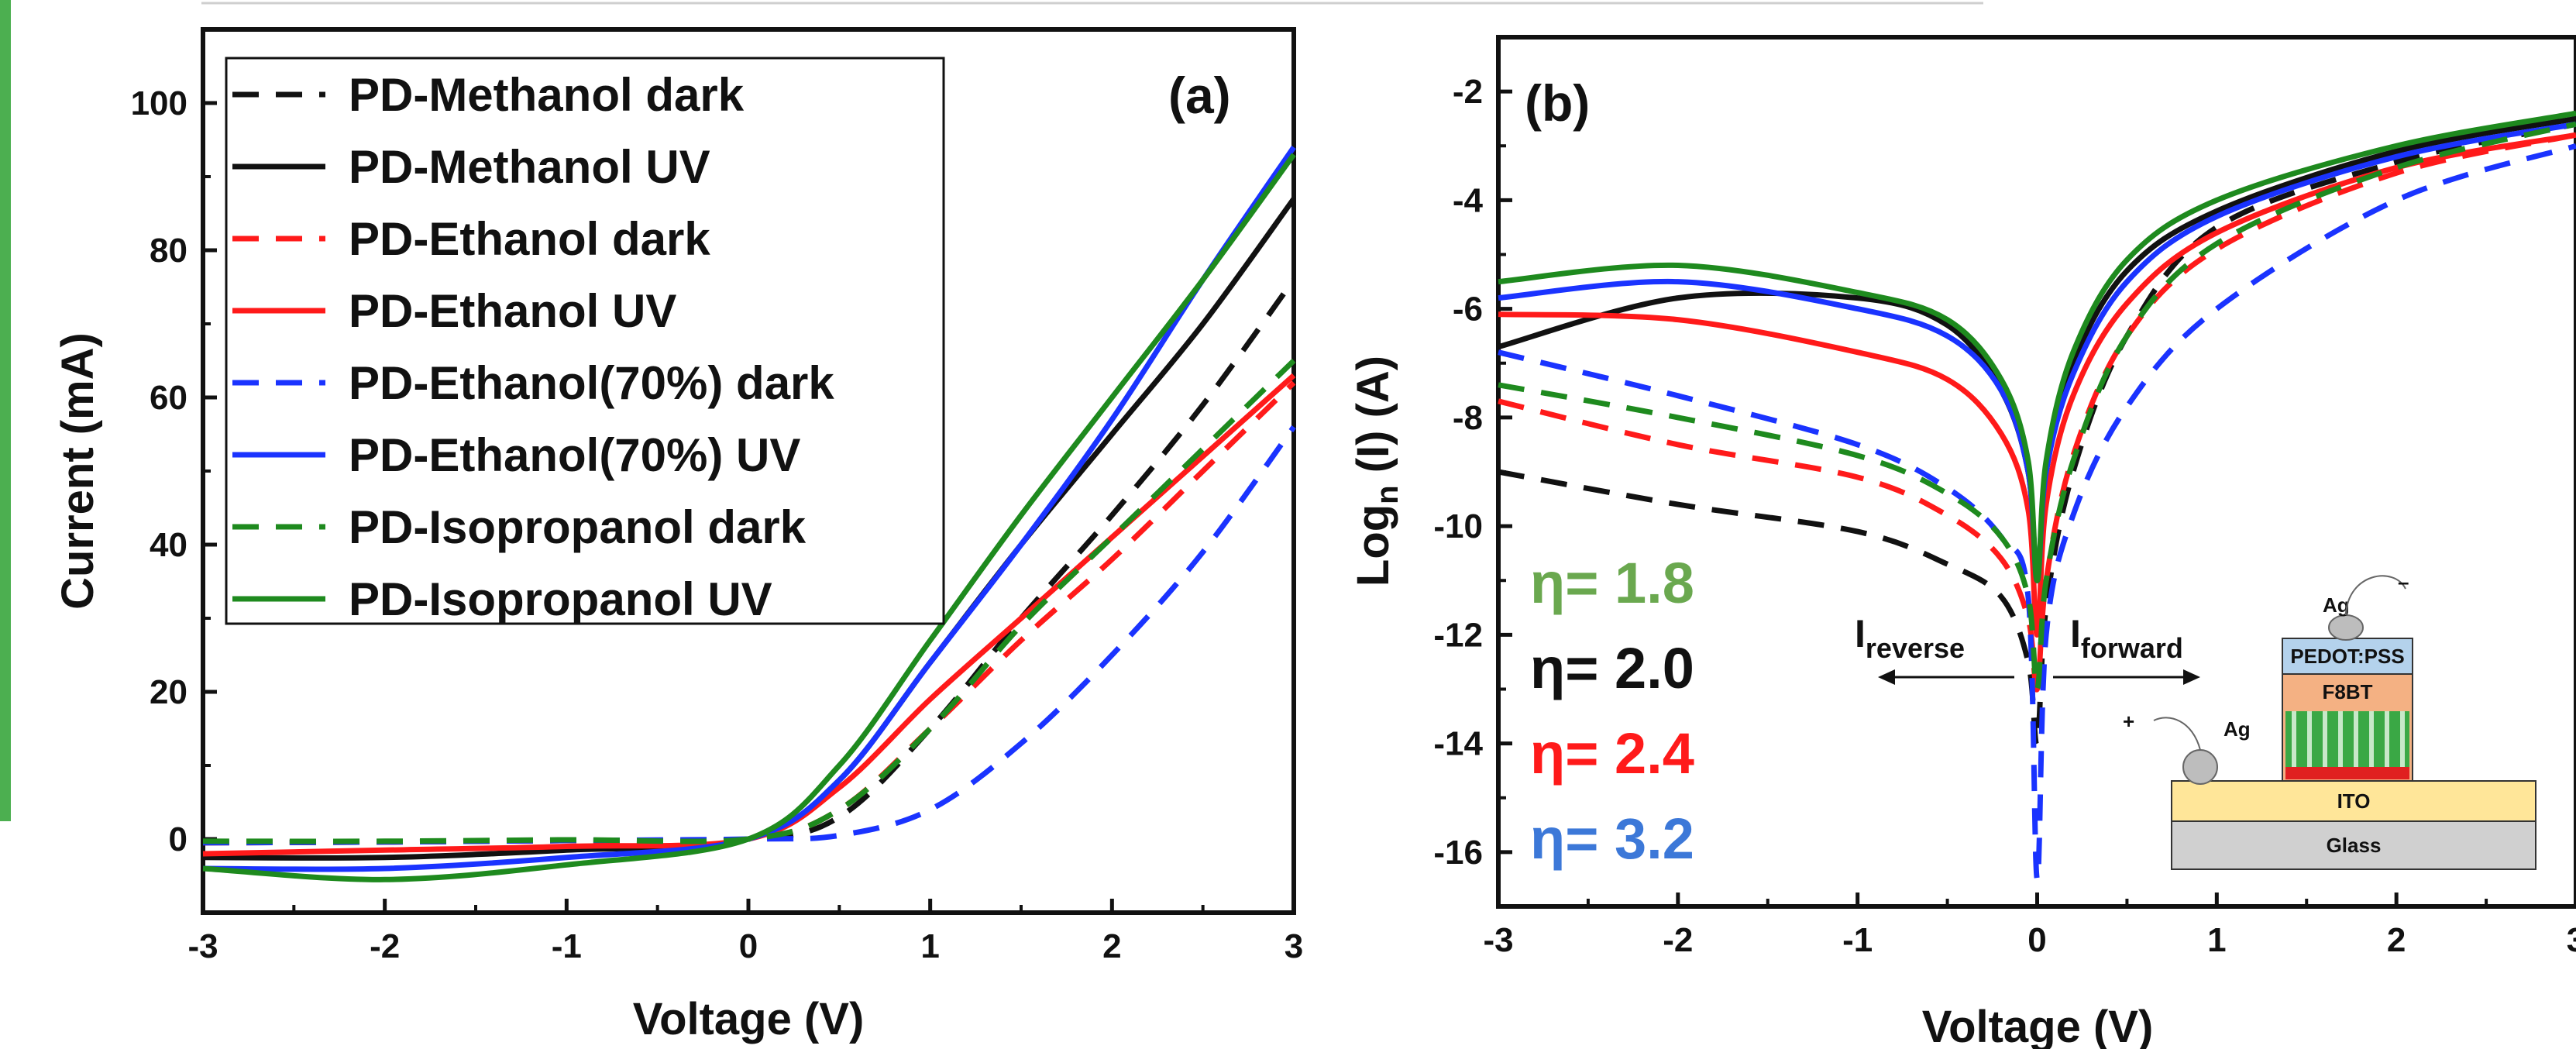 The height and width of the screenshot is (1049, 2576). Describe the element at coordinates (1468, 92) in the screenshot. I see `y-tick-label: -2` at that location.